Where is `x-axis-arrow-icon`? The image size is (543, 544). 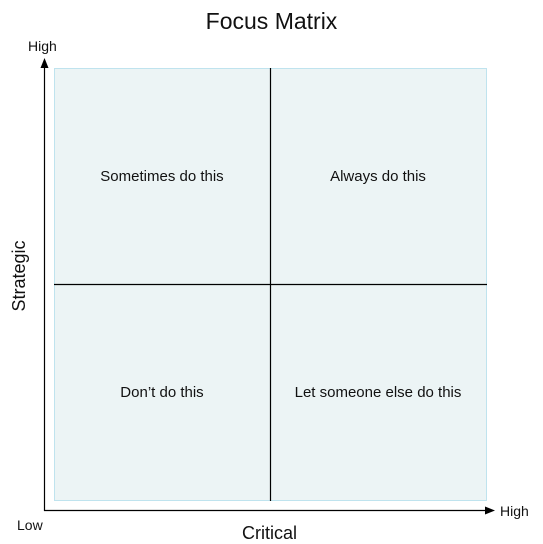 x-axis-arrow-icon is located at coordinates (490, 510).